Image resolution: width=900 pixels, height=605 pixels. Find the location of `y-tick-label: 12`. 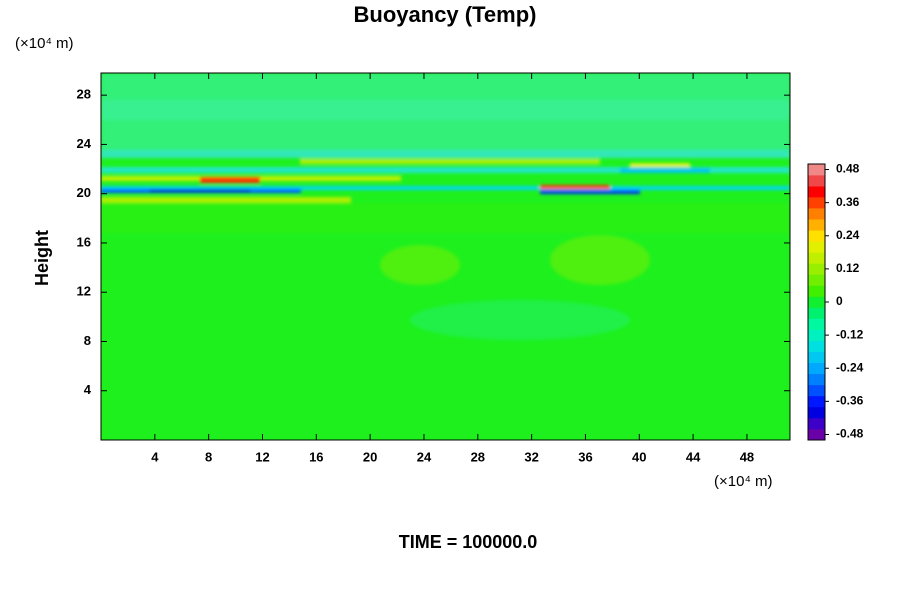

y-tick-label: 12 is located at coordinates (84, 291).